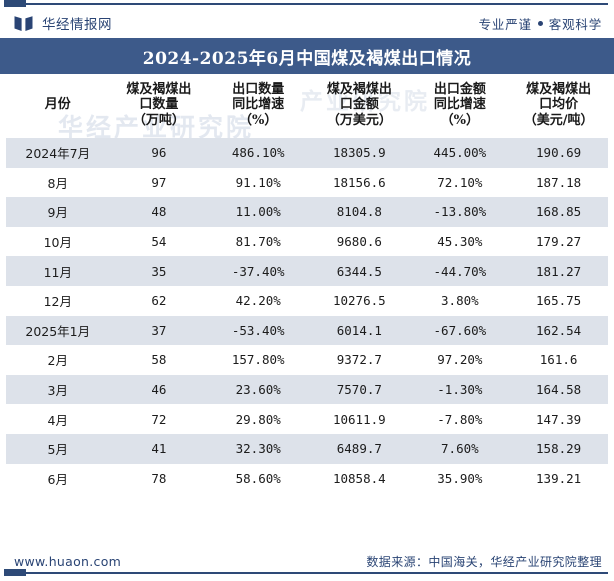 The image size is (614, 581). Describe the element at coordinates (258, 419) in the screenshot. I see `cell-quantity-growth: 29.80%` at that location.